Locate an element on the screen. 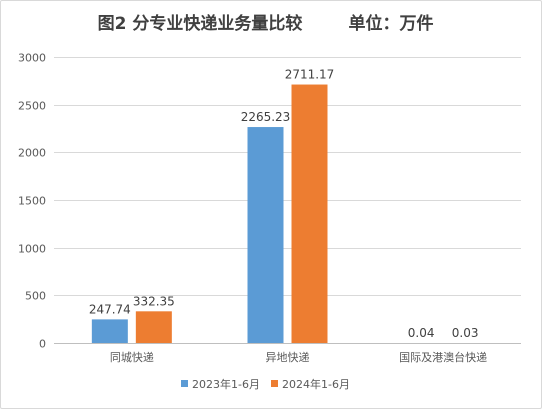 Image resolution: width=542 pixels, height=410 pixels. y-axis-ticks: 0 500 1000 1500 2000 2500 3000 is located at coordinates (32, 201).